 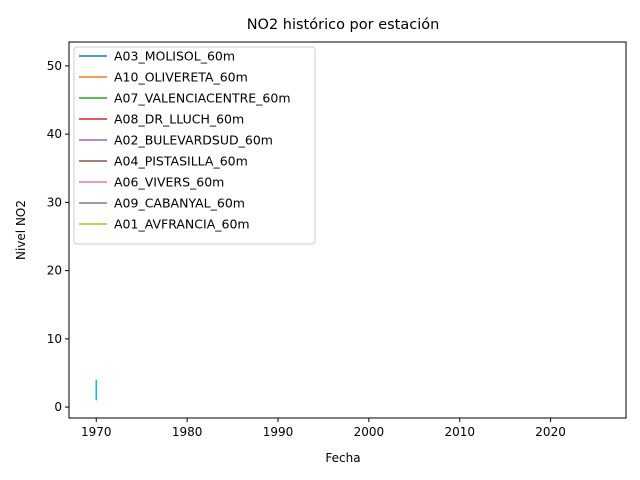 What do you see at coordinates (169, 182) in the screenshot?
I see `legend-entry: A06_VIVERS_60m` at bounding box center [169, 182].